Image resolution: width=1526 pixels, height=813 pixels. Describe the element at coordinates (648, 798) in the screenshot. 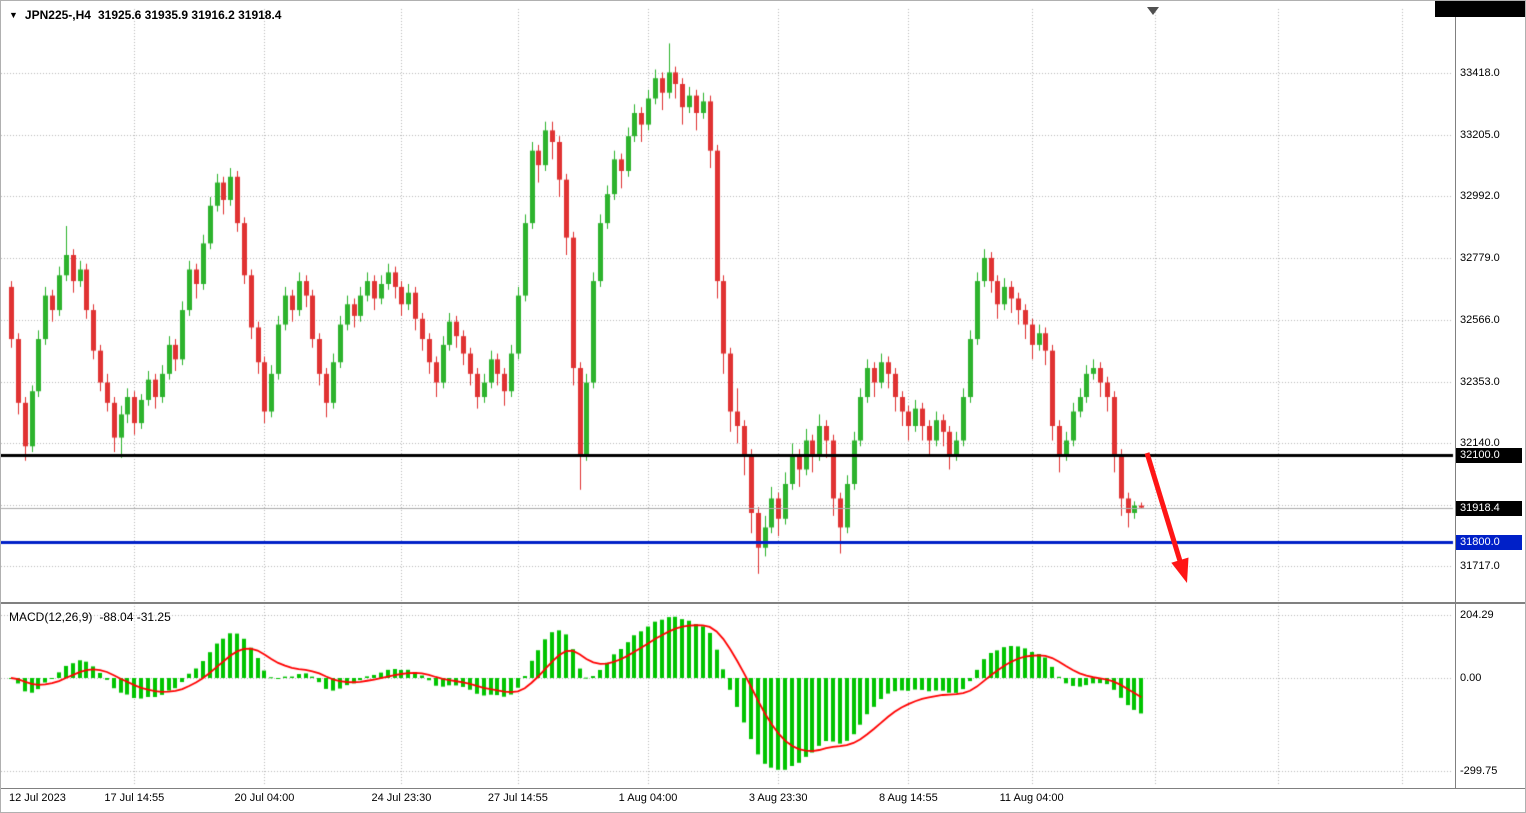

I see `time-axis-label: 1 Aug 04:00` at that location.